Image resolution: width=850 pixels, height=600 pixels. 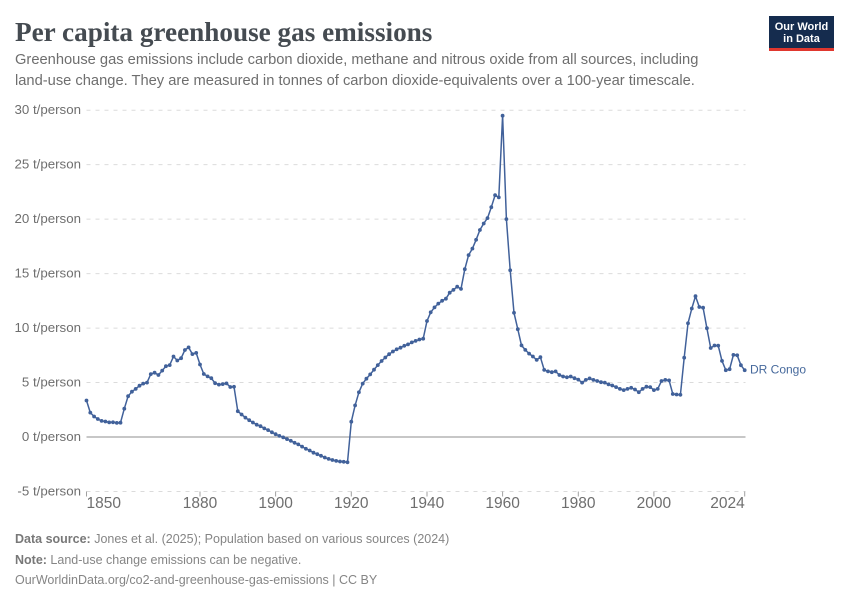 I want to click on svg-text: -5 t/person, so click(x=49, y=491).